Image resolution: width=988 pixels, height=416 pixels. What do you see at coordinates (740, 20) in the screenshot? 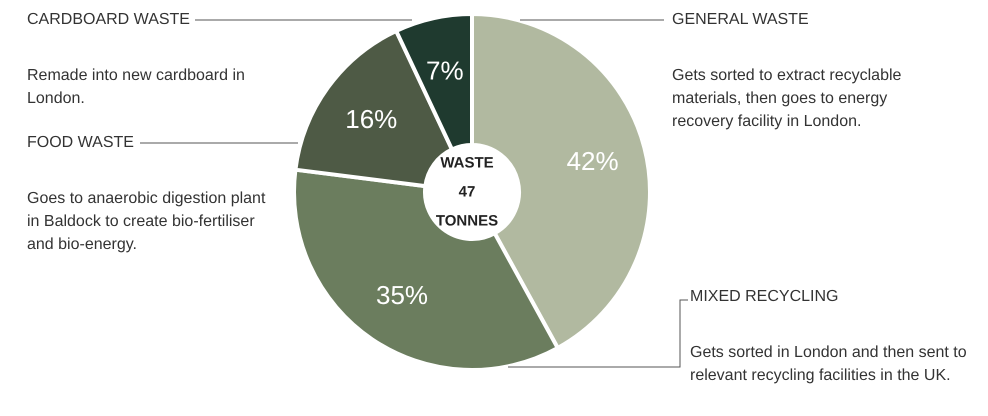
I see `slice-label: GENERAL WASTE` at bounding box center [740, 20].